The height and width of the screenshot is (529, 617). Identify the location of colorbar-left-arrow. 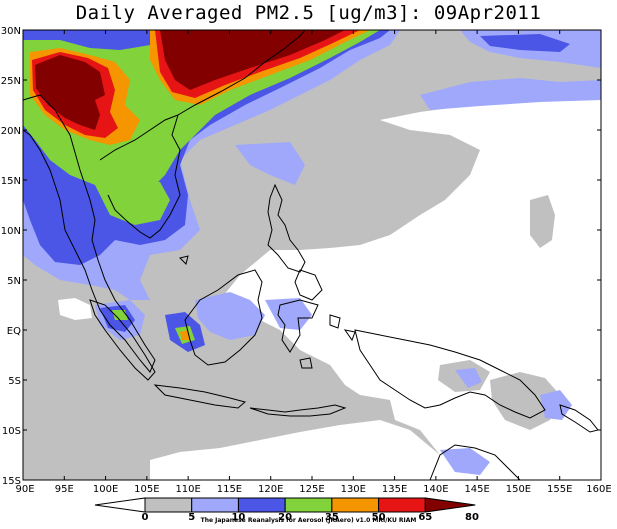
(120, 505).